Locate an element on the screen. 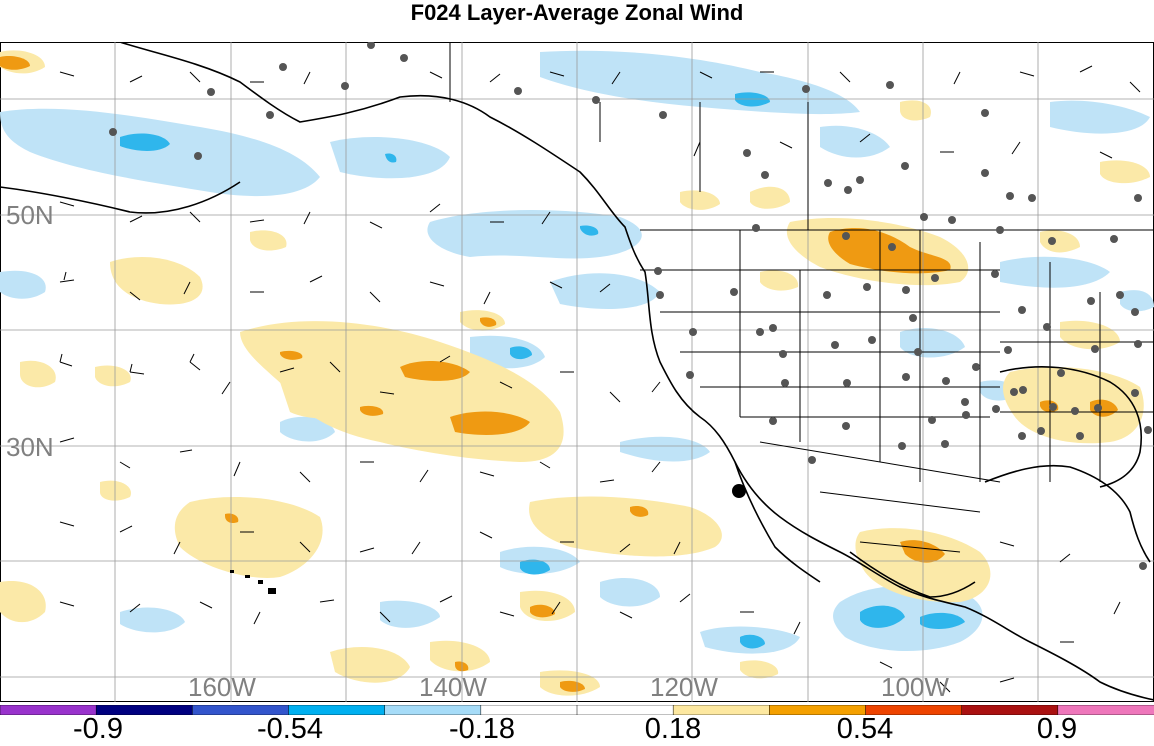  colorbar-label: 0.9 is located at coordinates (1057, 729).